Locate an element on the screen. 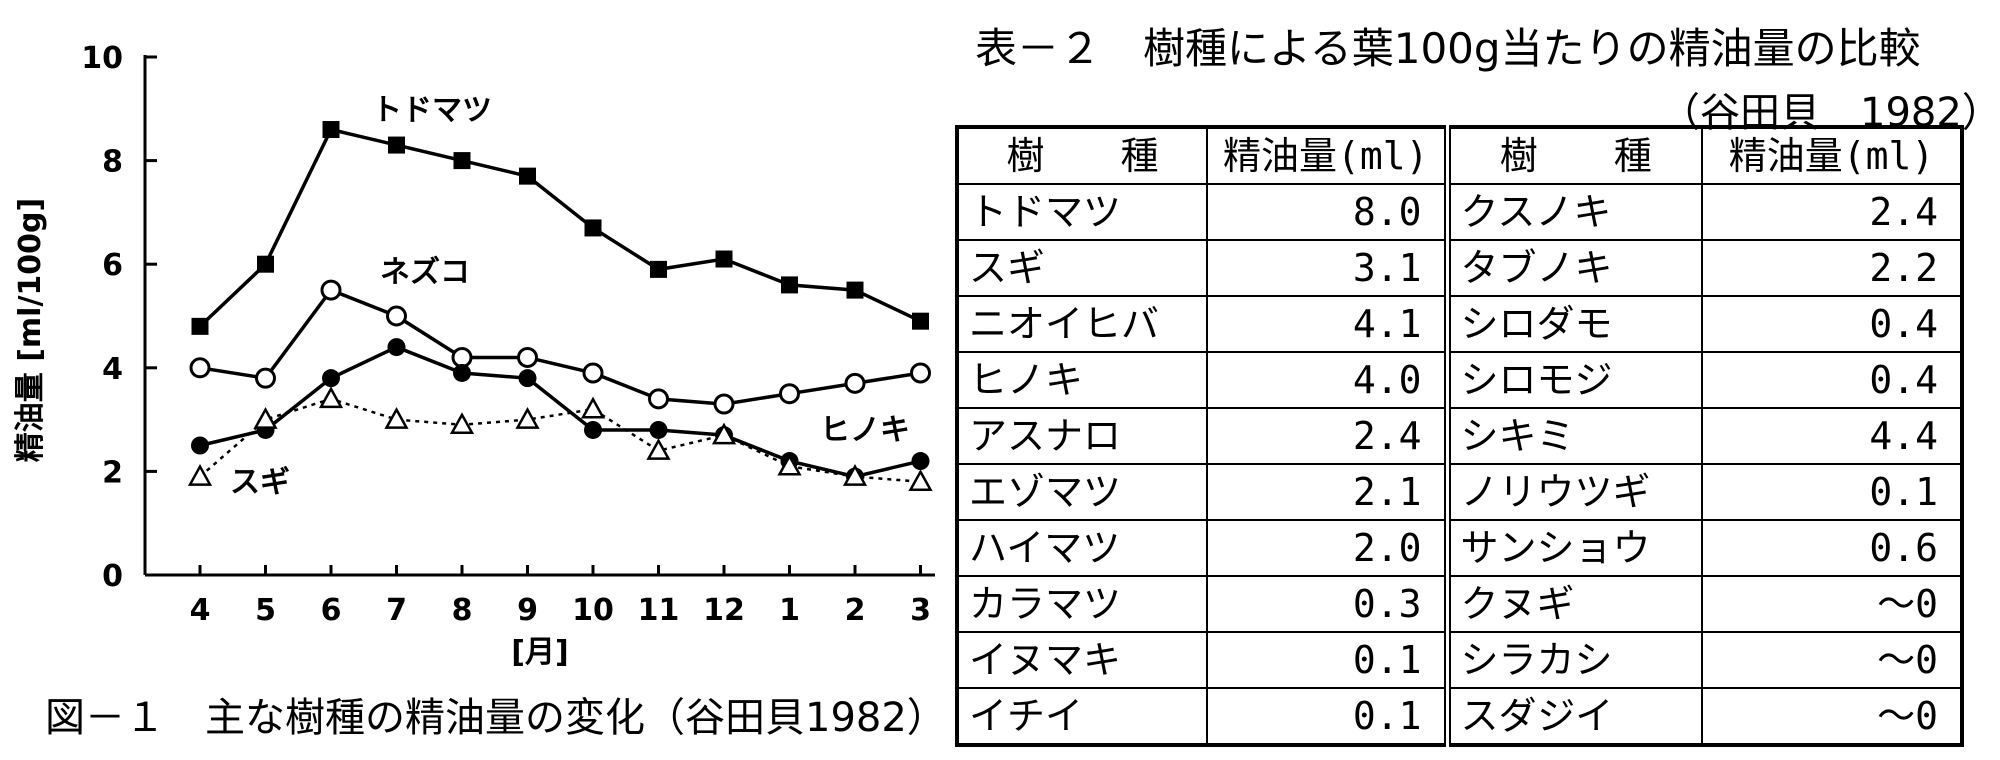  cell-oil-left: 2.4 is located at coordinates (1328, 436).